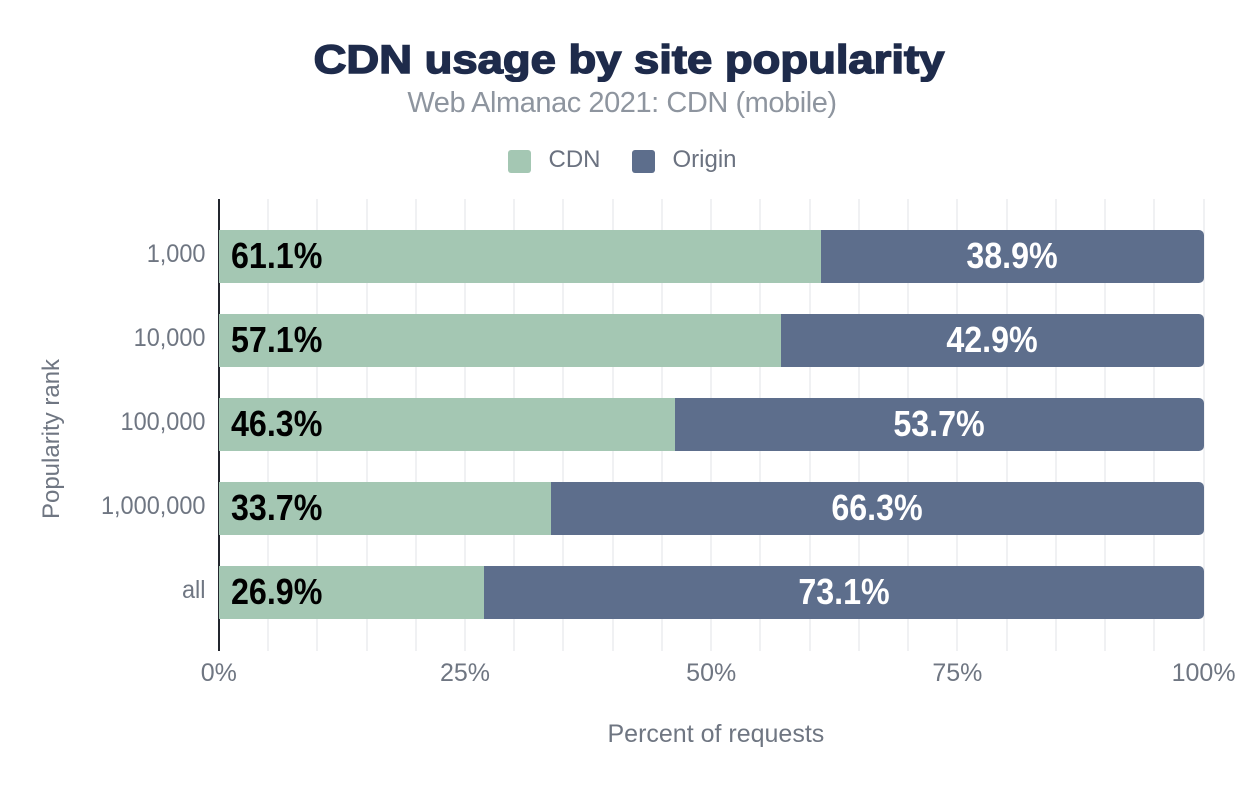 This screenshot has width=1244, height=786. What do you see at coordinates (276, 592) in the screenshot?
I see `bar-value-label-cdn-all: 26.9%` at bounding box center [276, 592].